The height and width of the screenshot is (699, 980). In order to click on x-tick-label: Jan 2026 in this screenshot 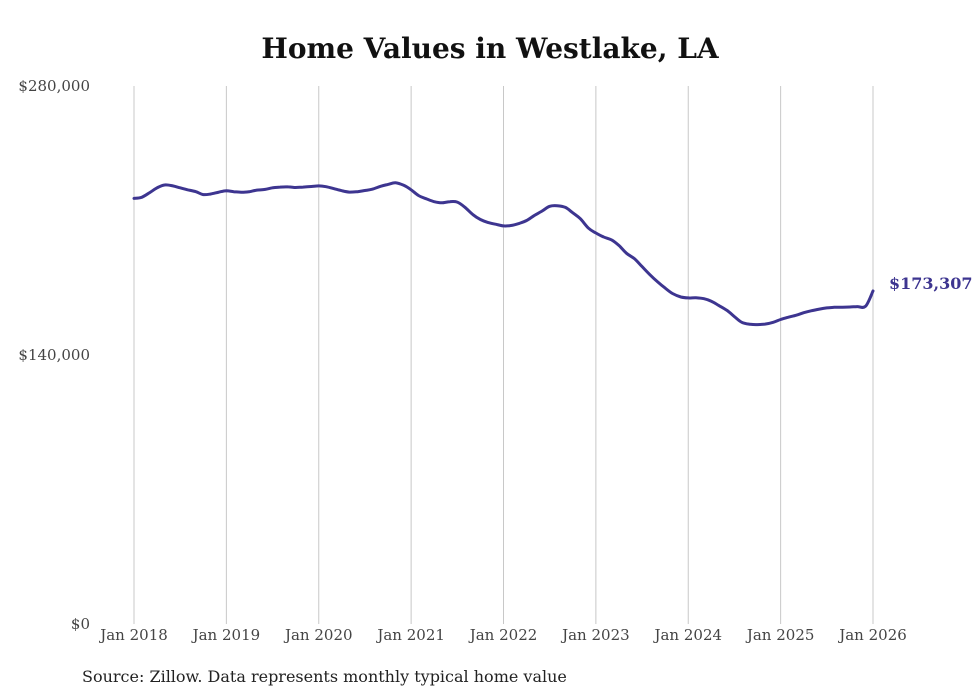, I will do `click(872, 635)`.